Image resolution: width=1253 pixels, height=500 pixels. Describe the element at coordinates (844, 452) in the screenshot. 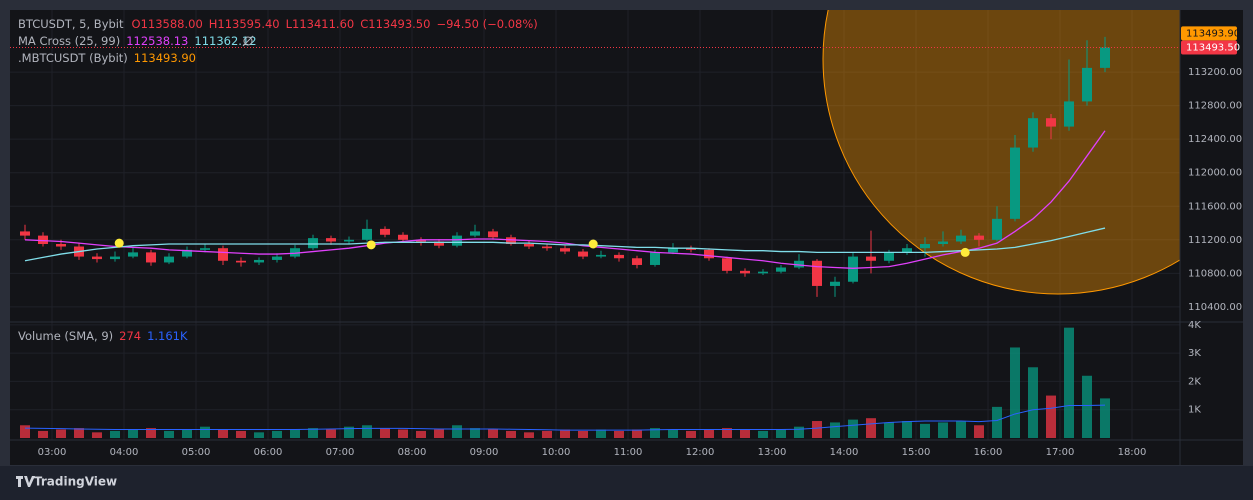

I see `x-tick-label: 14:00` at that location.